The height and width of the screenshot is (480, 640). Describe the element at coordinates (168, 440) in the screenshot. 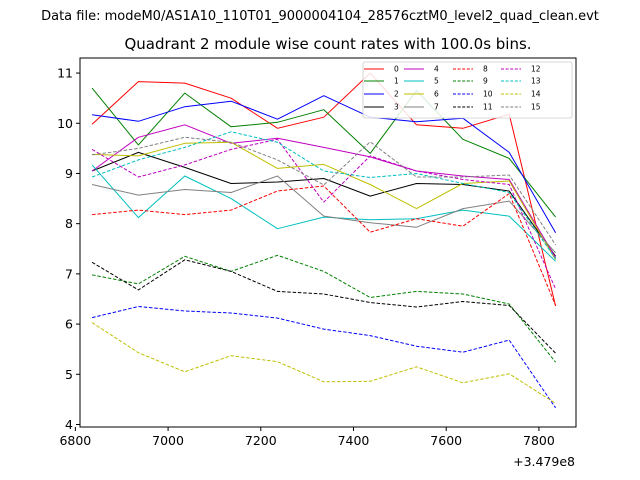

I see `x-tick-label: 7000` at that location.